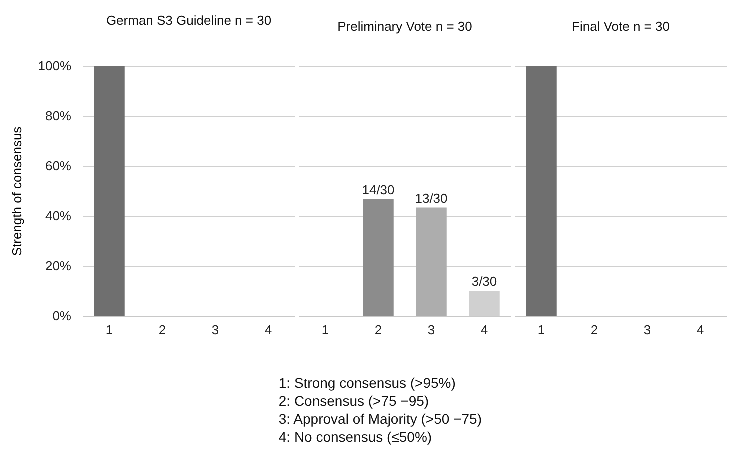  What do you see at coordinates (485, 281) in the screenshot?
I see `data-label: 3/30` at bounding box center [485, 281].